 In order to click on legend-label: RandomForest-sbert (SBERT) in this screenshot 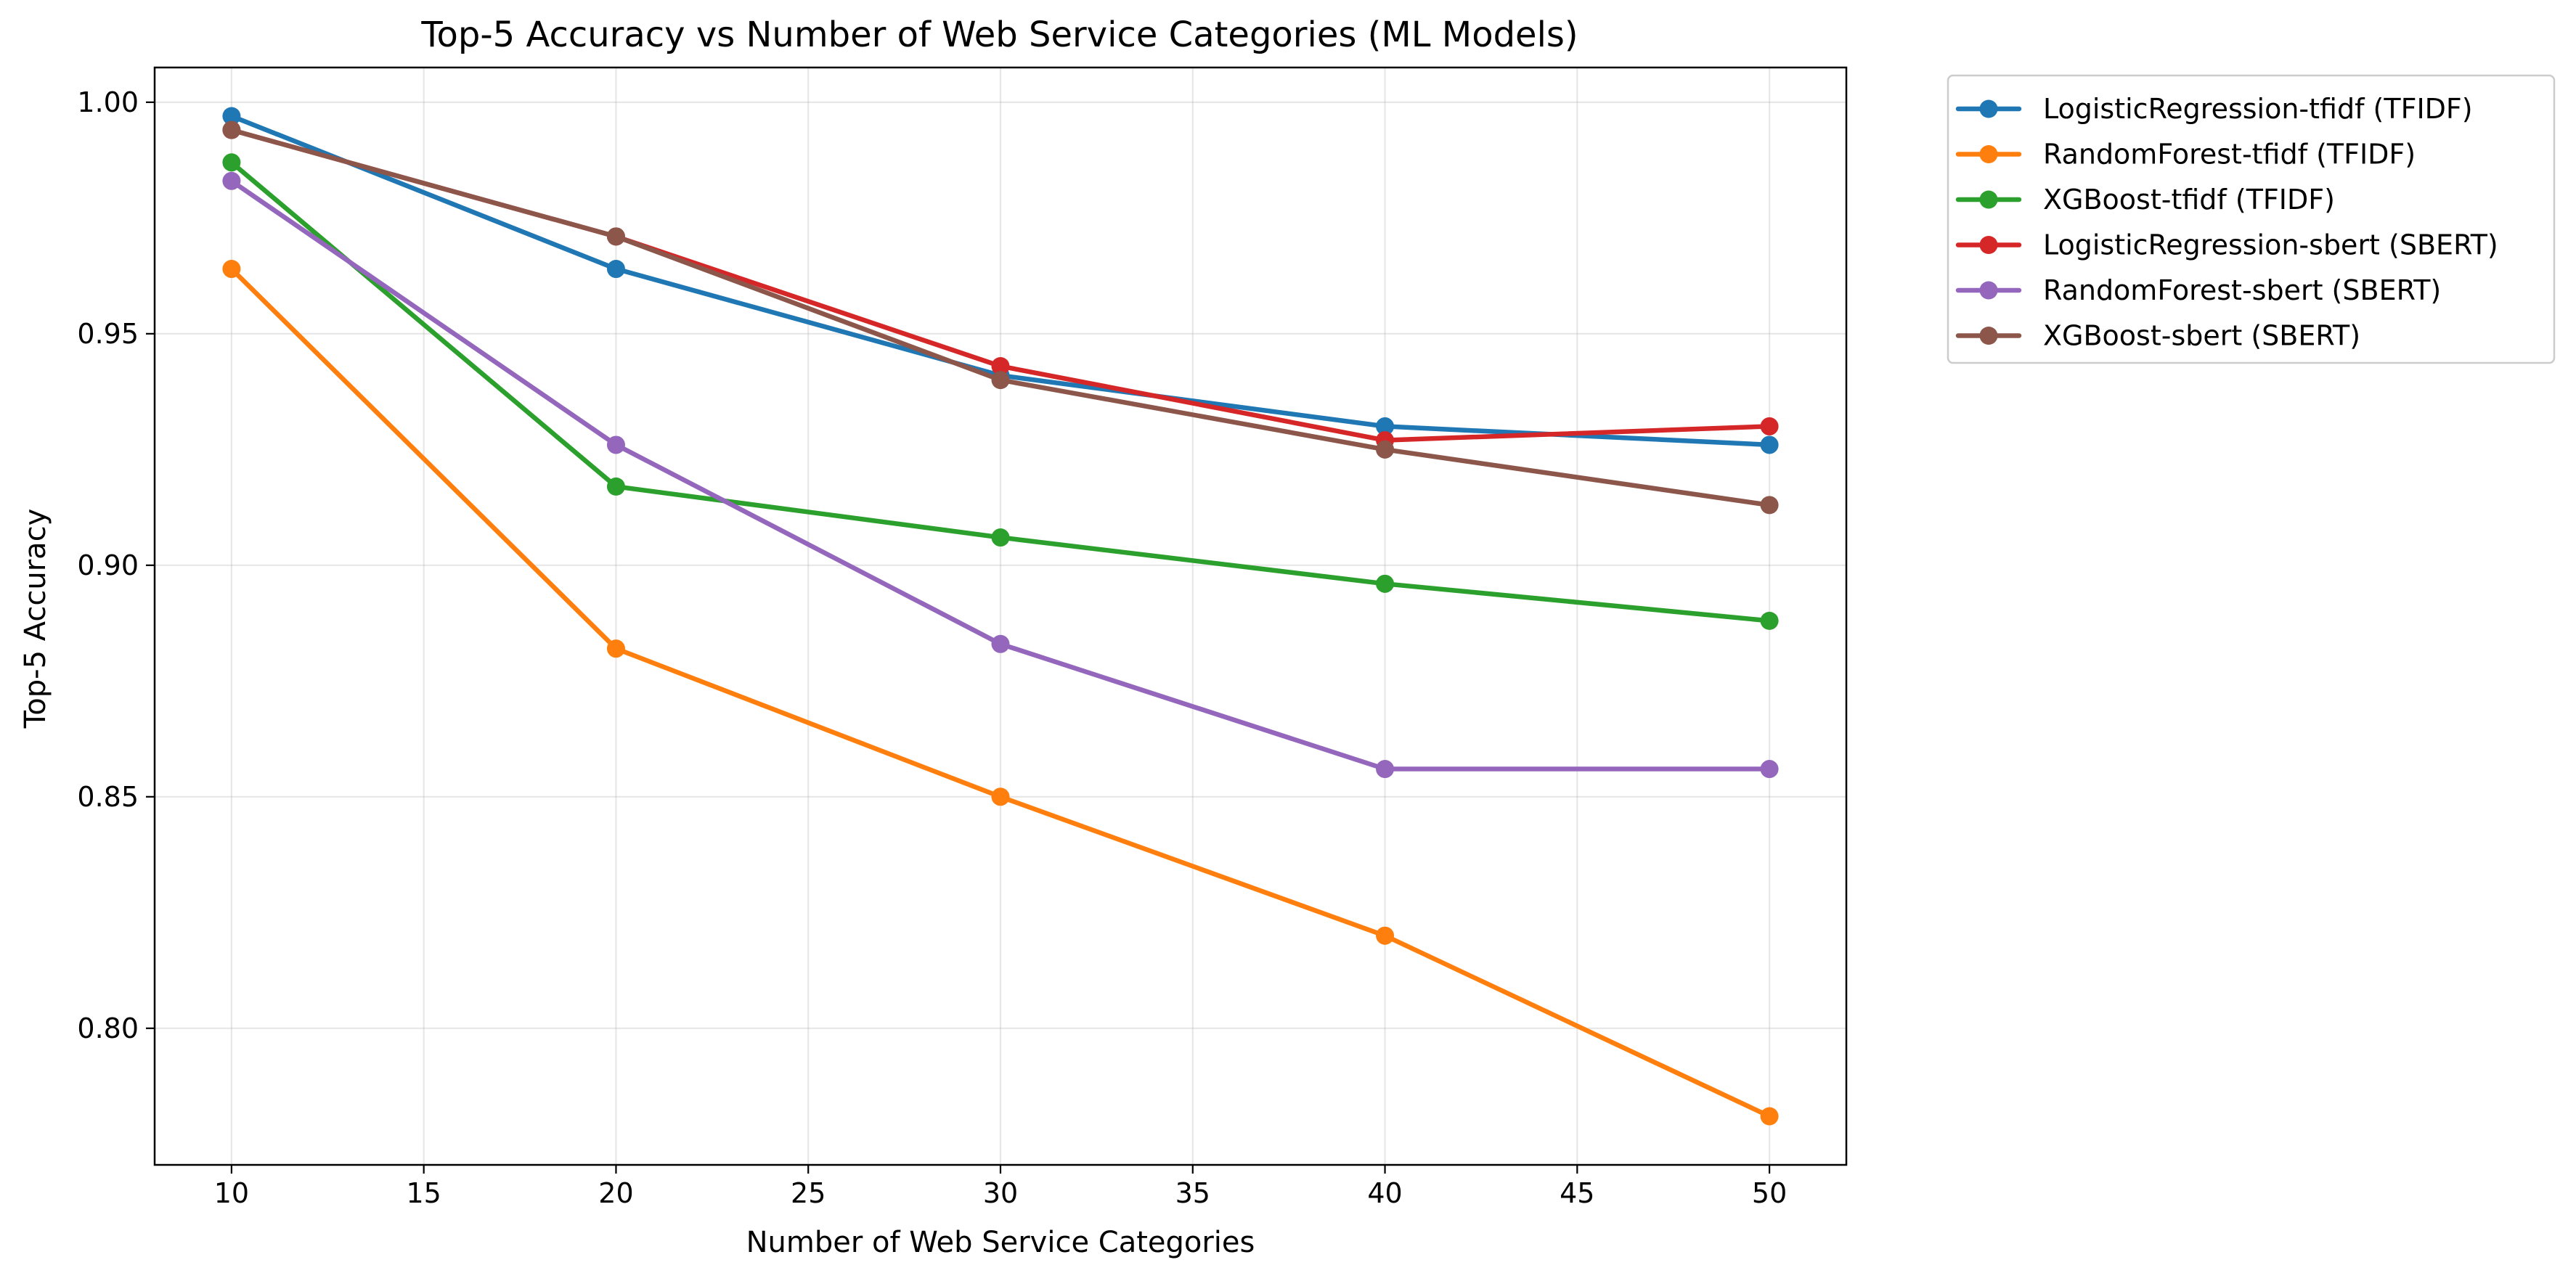, I will do `click(2242, 290)`.